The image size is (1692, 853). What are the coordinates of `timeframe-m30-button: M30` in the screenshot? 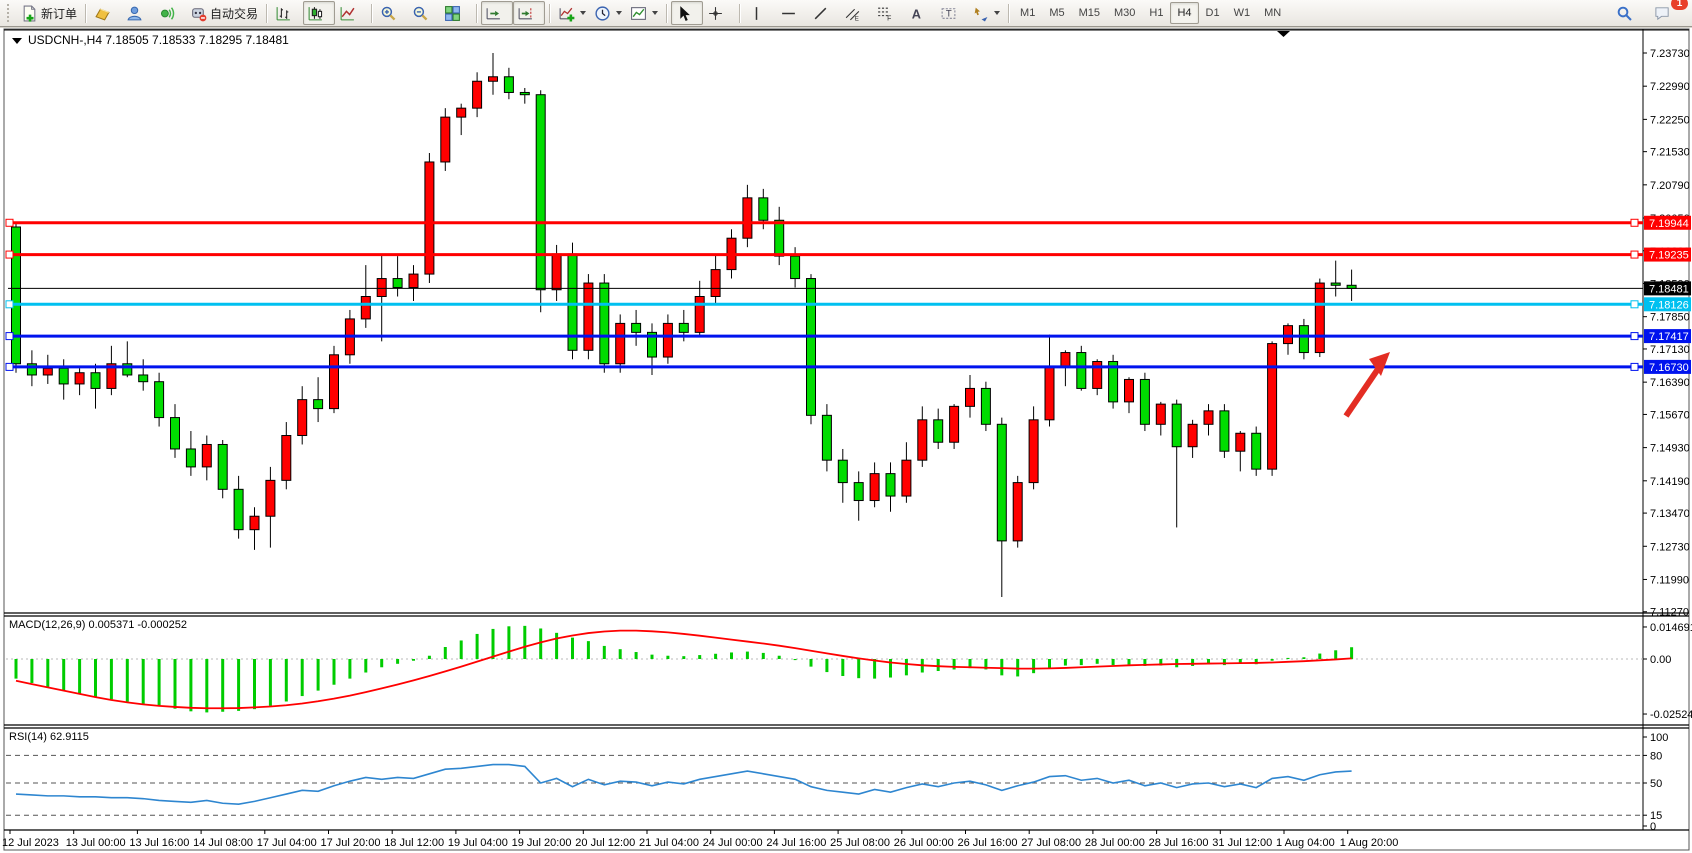 It's located at (1125, 13).